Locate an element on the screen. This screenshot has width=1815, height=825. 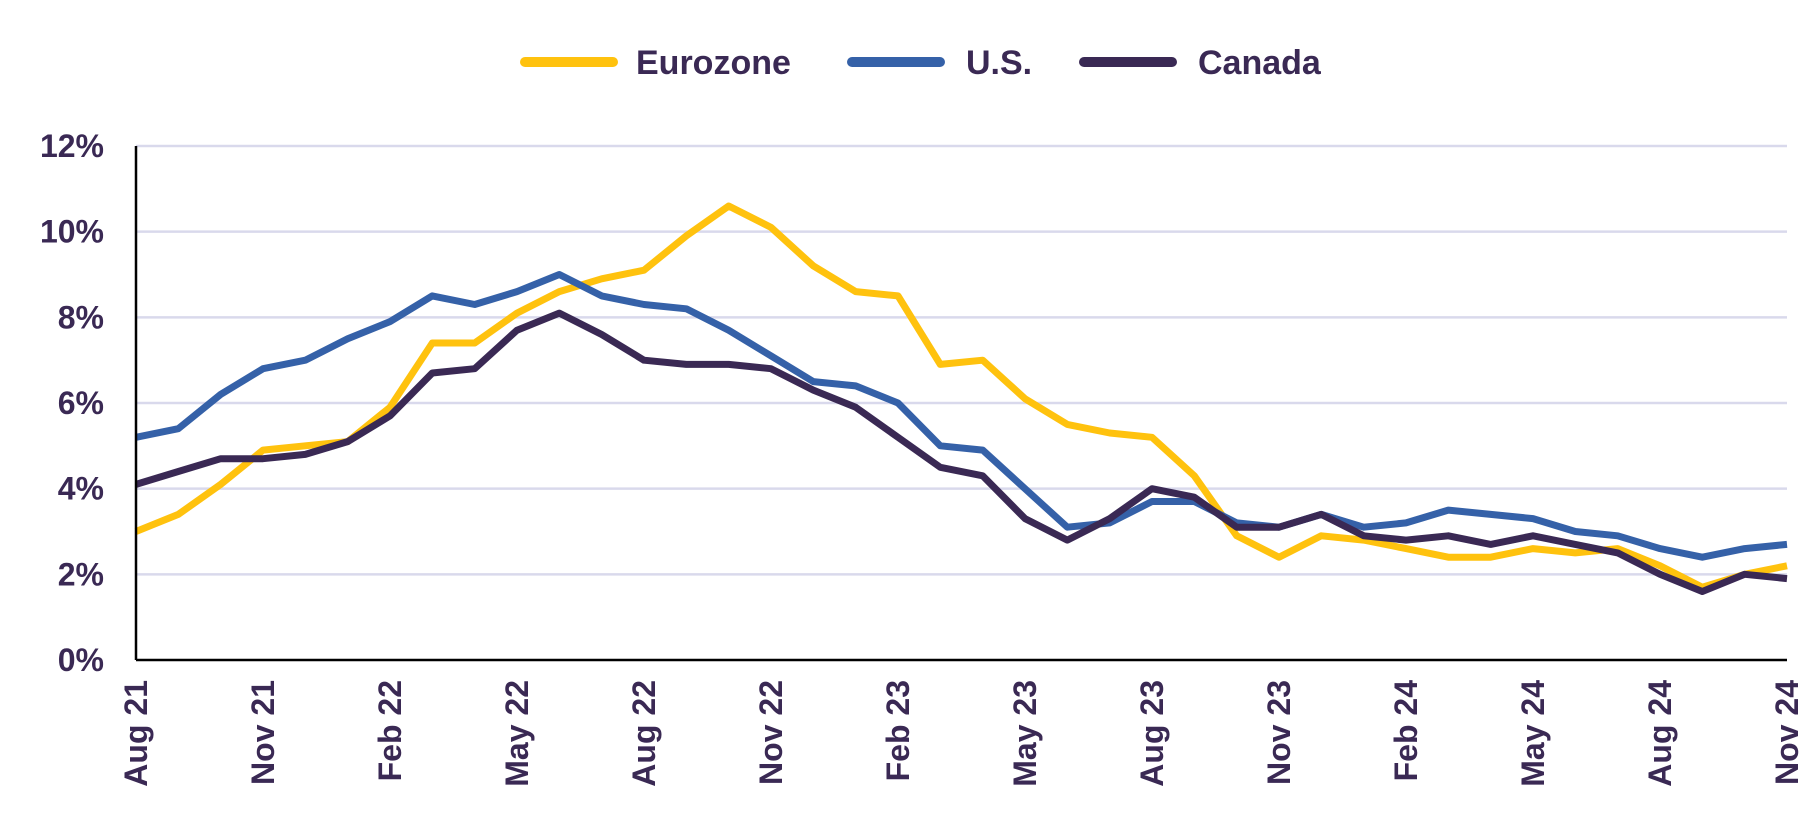
y-tick-label: 10% is located at coordinates (72, 232).